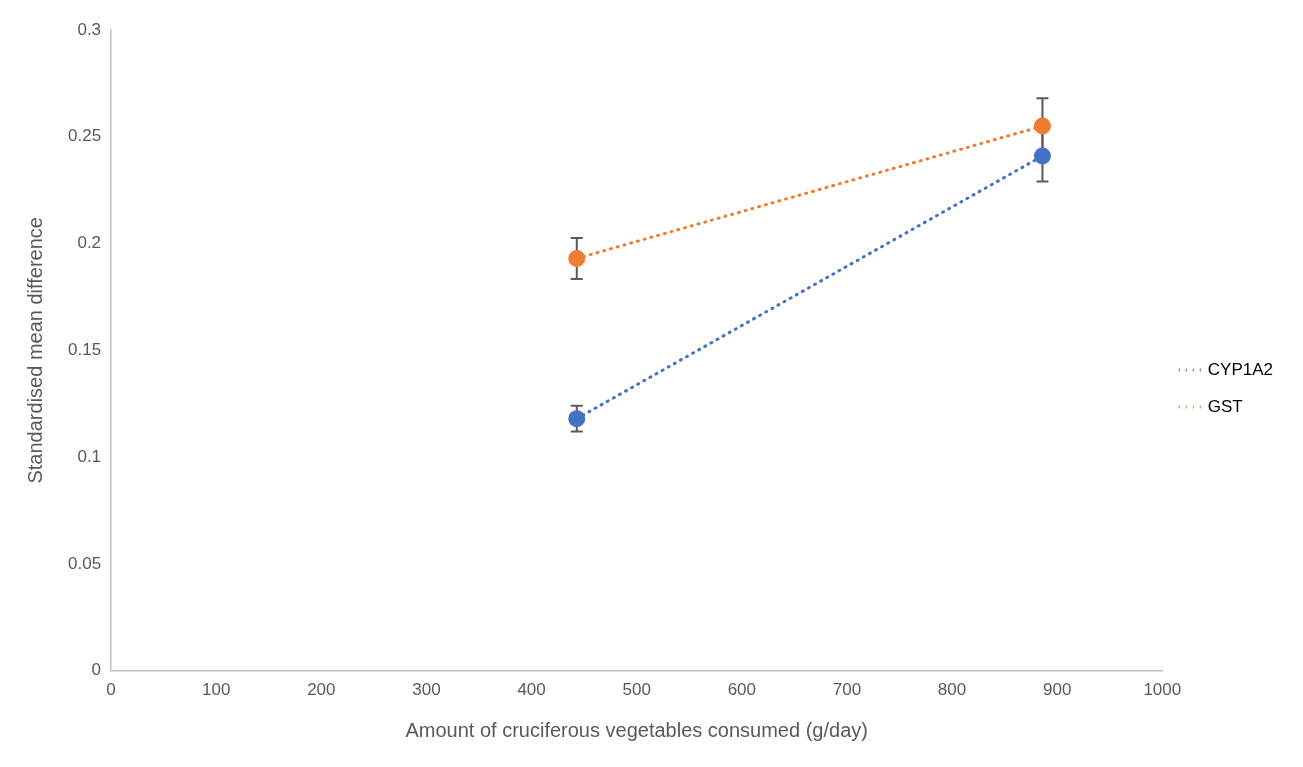  Describe the element at coordinates (636, 690) in the screenshot. I see `x-tick-label: 500` at that location.